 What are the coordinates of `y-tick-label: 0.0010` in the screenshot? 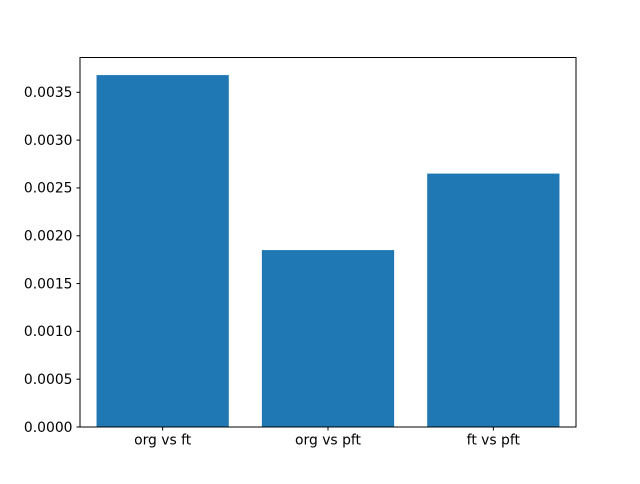 It's located at (48, 332).